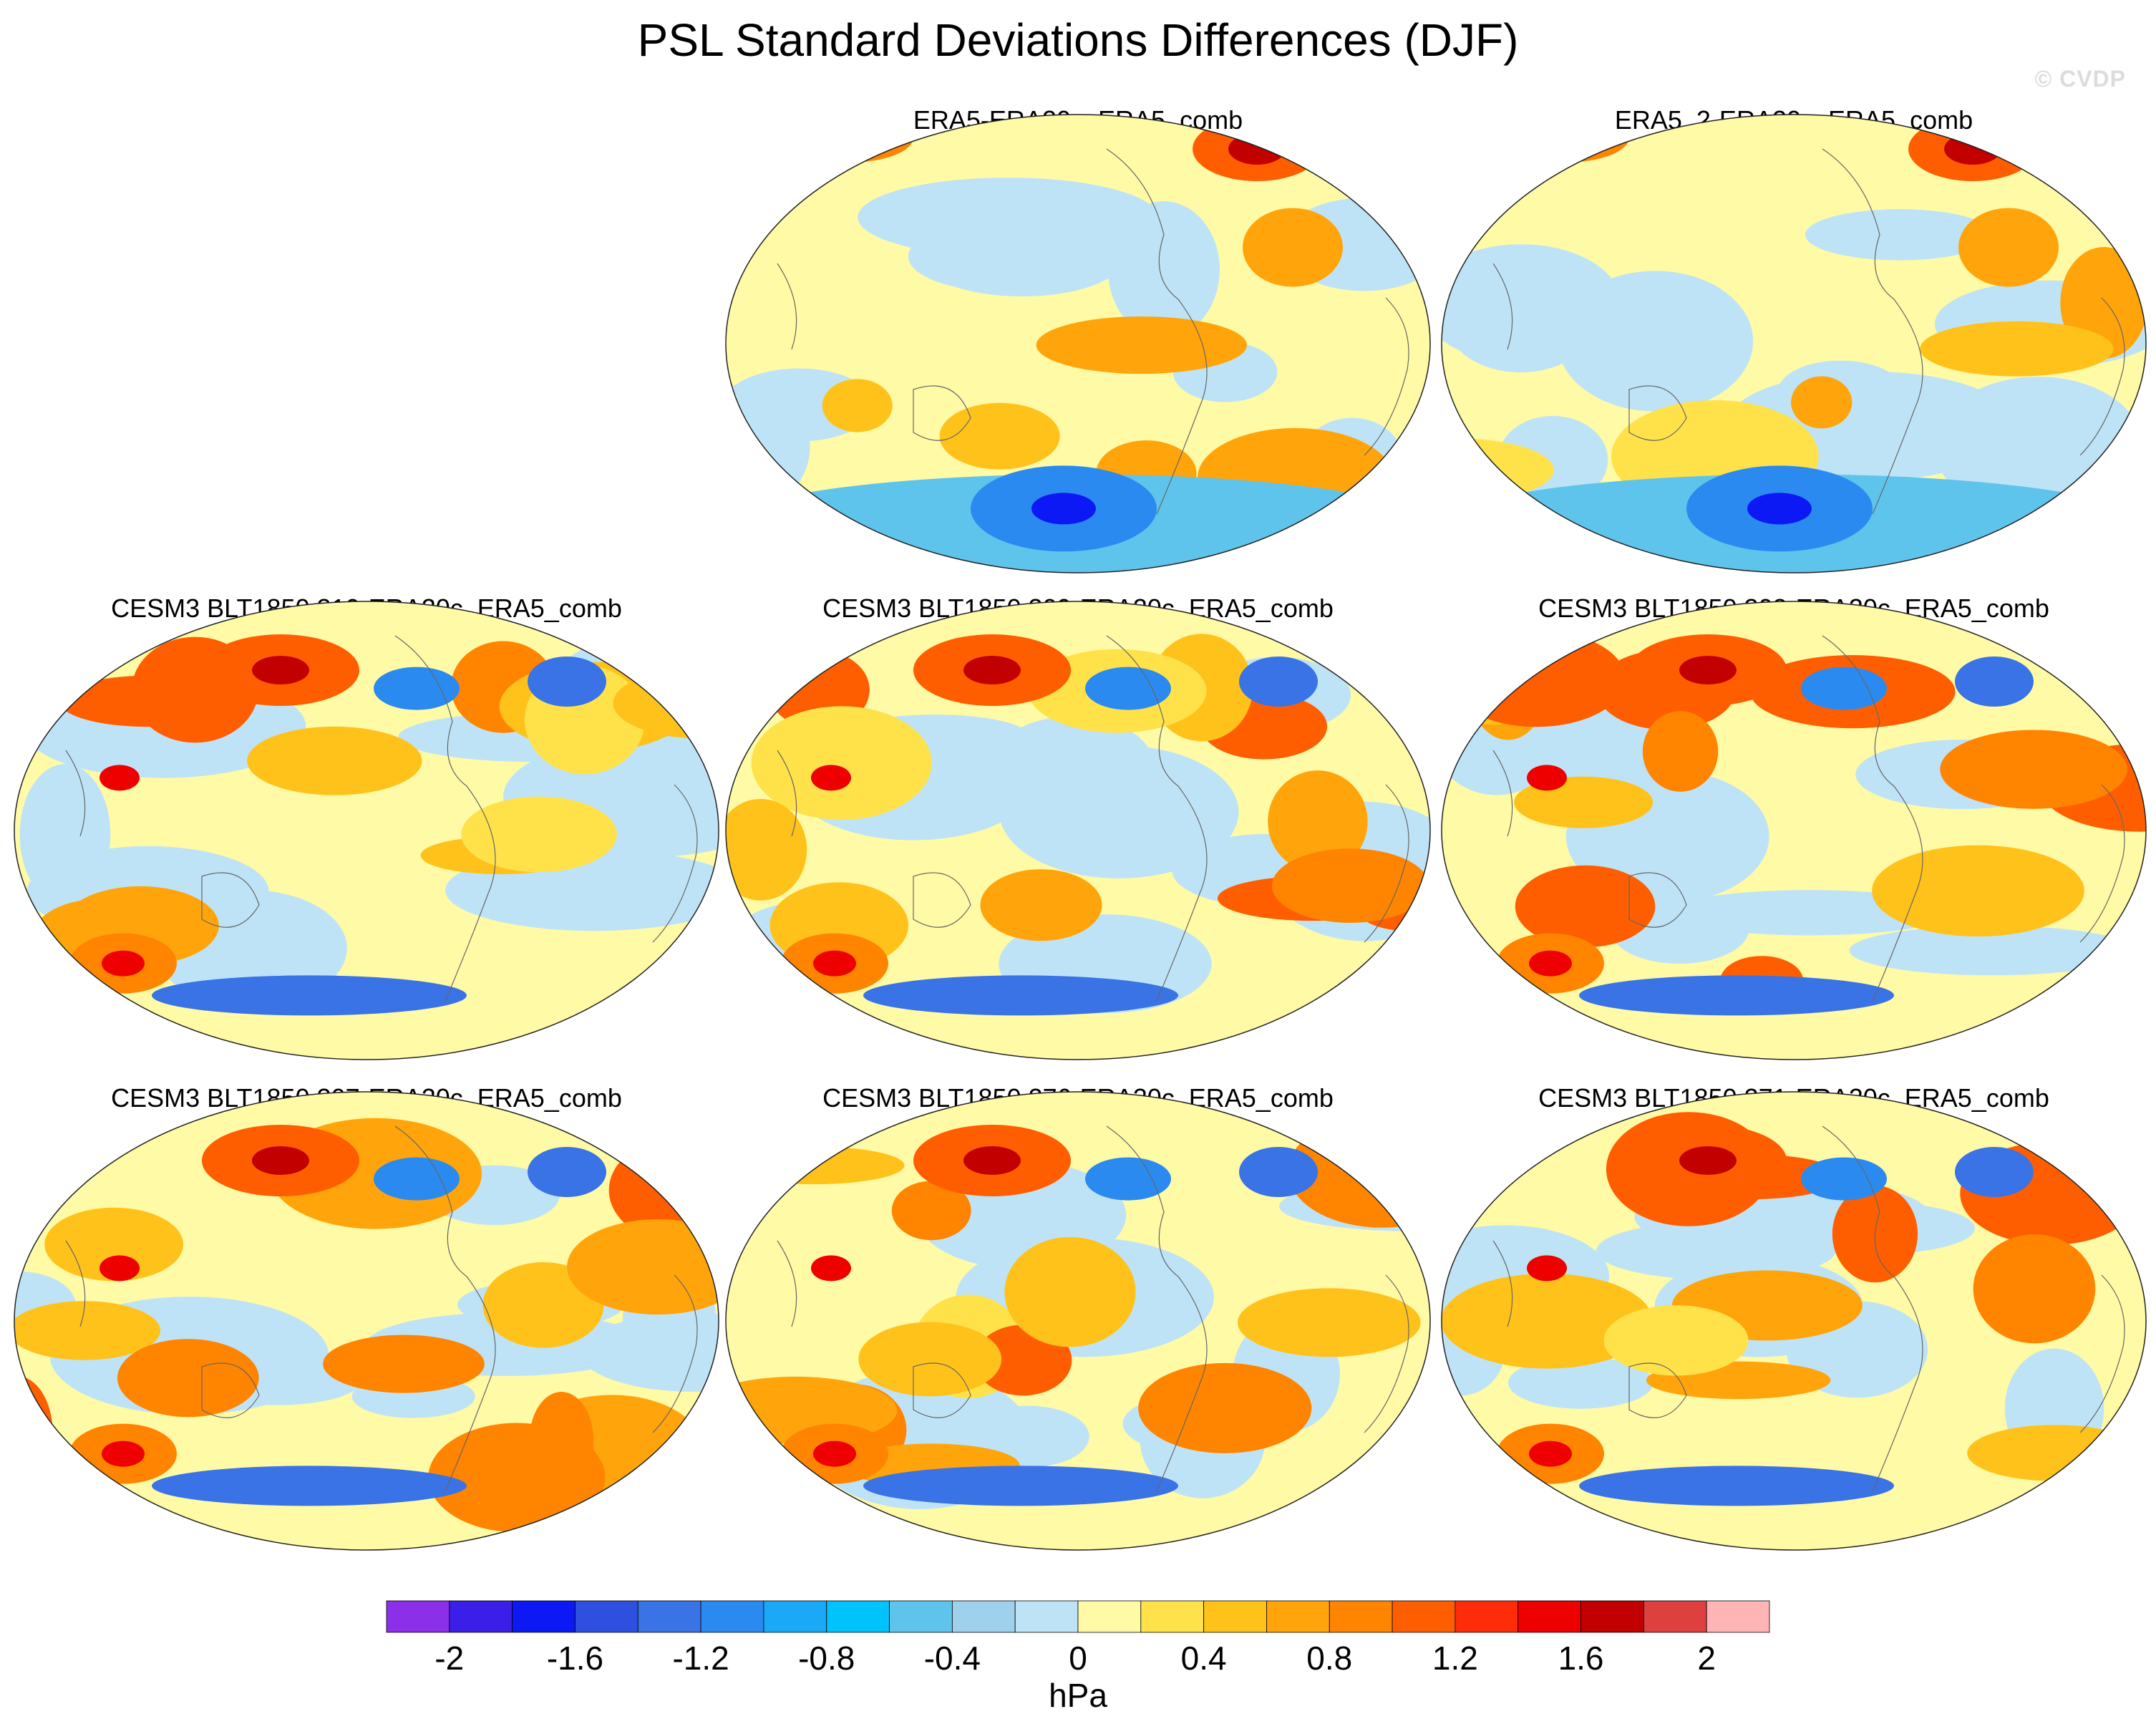 The image size is (2156, 1729). Describe the element at coordinates (1329, 1659) in the screenshot. I see `colorbar-tick-label: 0.8` at that location.